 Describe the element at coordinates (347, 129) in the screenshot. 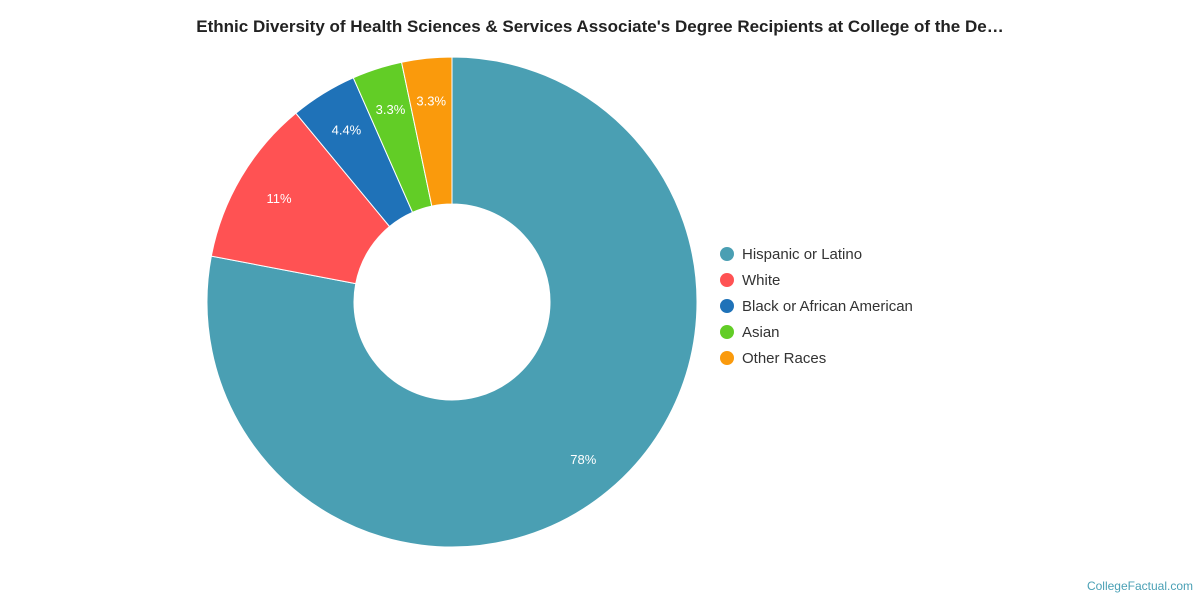

I see `slice-label-black-or-african-american: 4.4%` at that location.